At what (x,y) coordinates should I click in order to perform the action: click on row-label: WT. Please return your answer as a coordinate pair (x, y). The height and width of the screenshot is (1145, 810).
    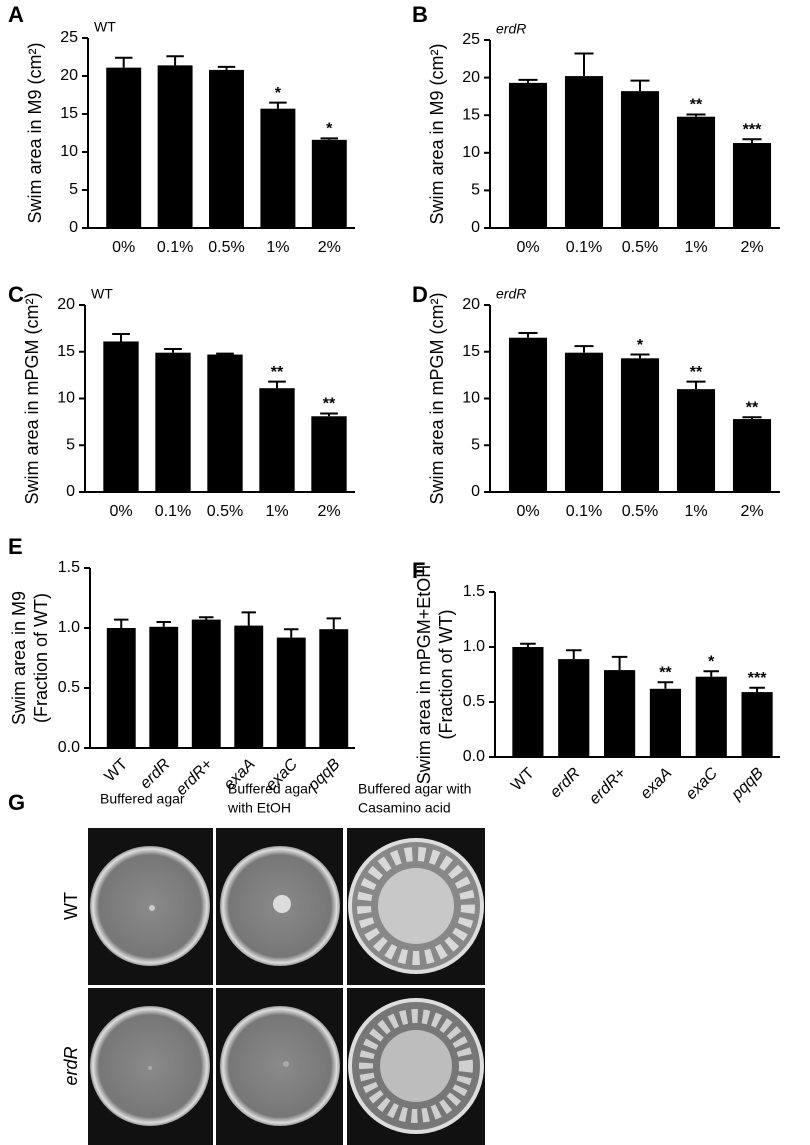
    Looking at the image, I should click on (71, 906).